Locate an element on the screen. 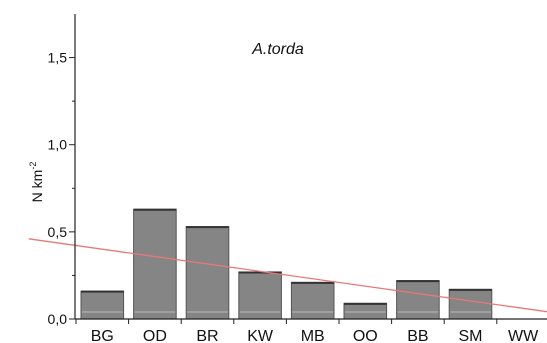 Image resolution: width=547 pixels, height=343 pixels. y-tick-label: 0,0 is located at coordinates (58, 319).